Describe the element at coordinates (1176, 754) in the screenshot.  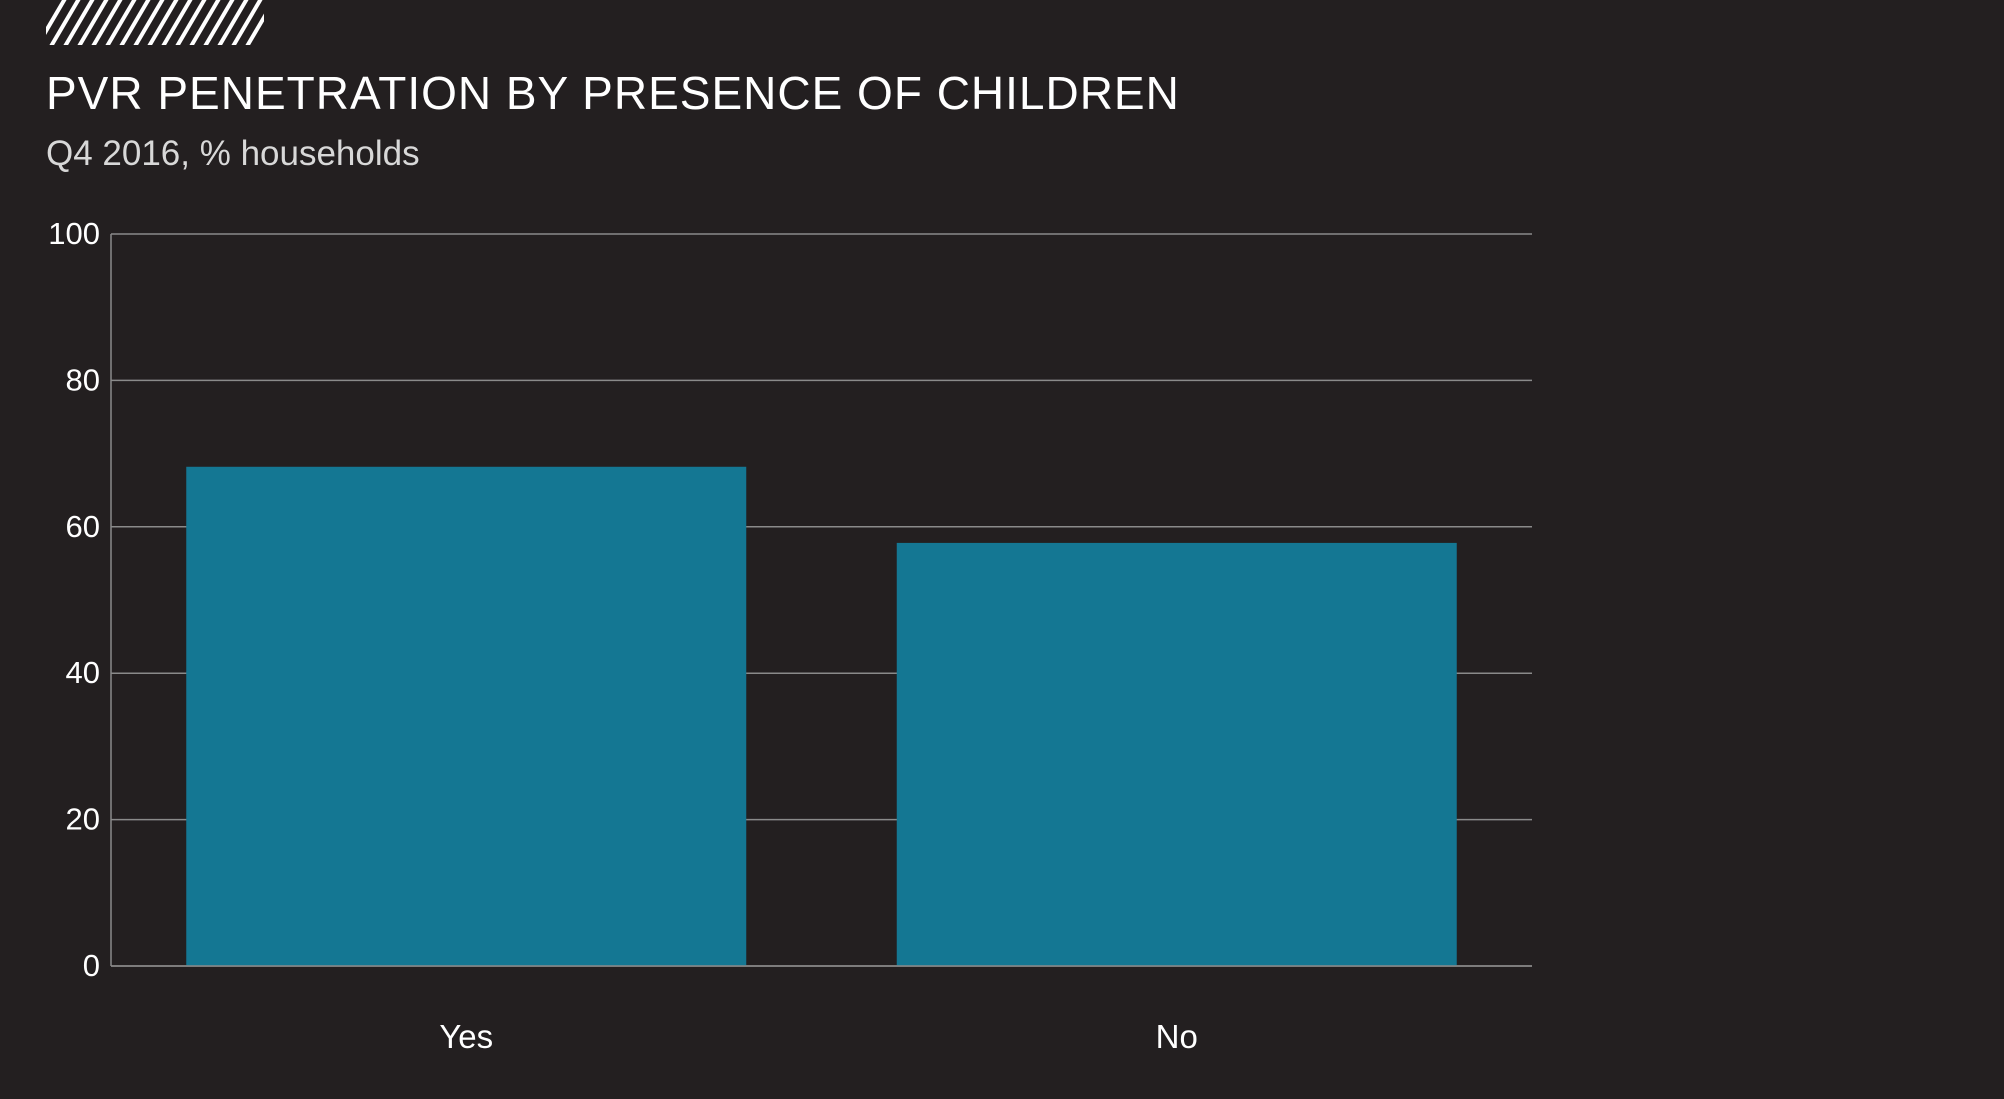
I see `bar-no` at that location.